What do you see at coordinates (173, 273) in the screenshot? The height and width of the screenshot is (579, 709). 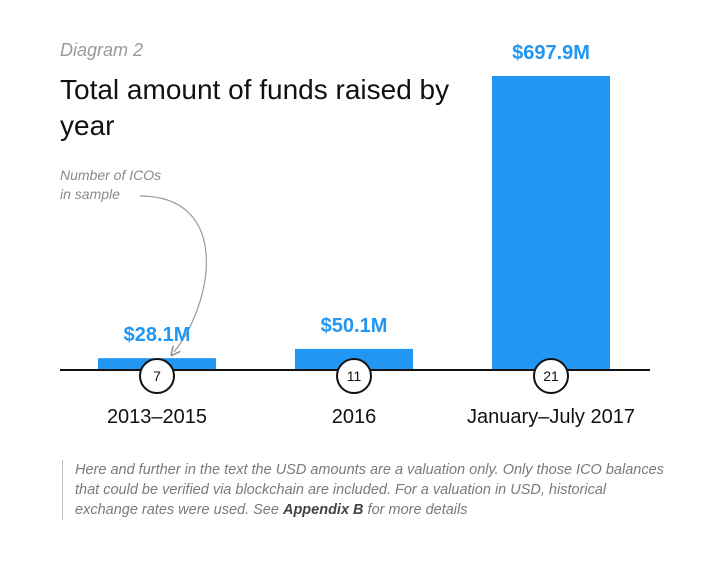 I see `annotation-arrow` at bounding box center [173, 273].